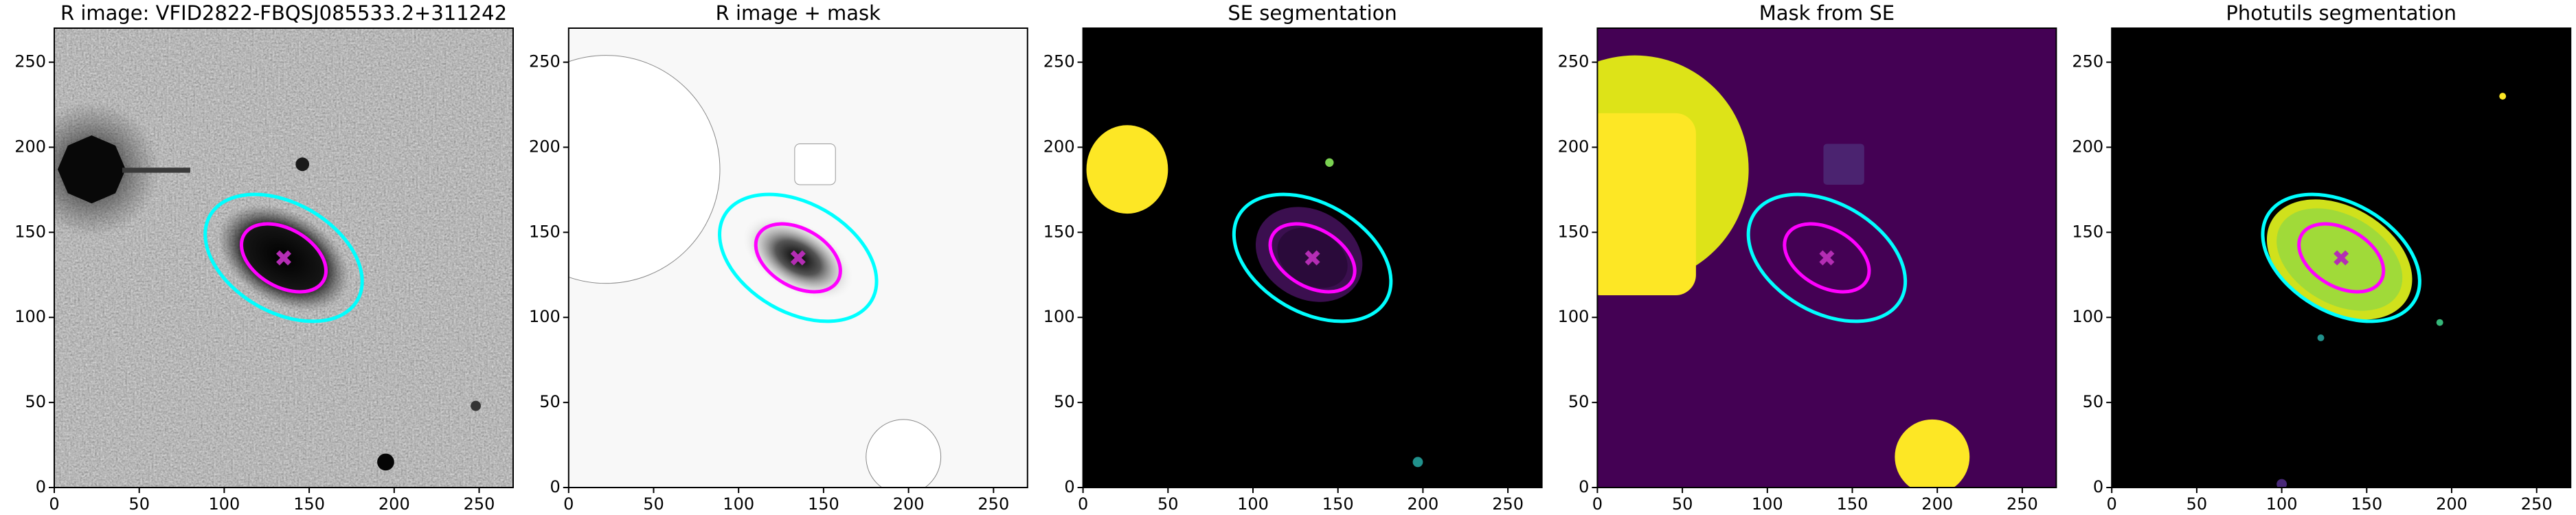  What do you see at coordinates (283, 13) in the screenshot?
I see `panel-title: R image: VFID2822-FBQSJ085533.2+311242` at bounding box center [283, 13].